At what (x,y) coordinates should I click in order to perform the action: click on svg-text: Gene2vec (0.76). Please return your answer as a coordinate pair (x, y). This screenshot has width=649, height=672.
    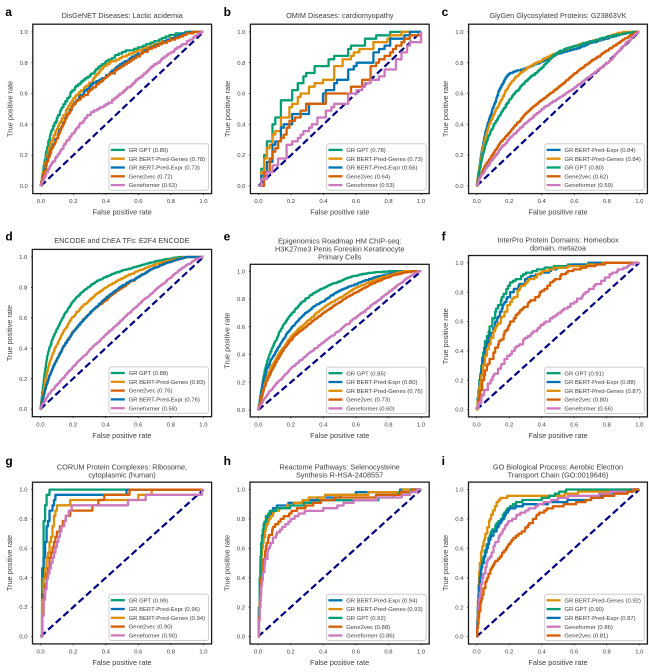
    Looking at the image, I should click on (151, 392).